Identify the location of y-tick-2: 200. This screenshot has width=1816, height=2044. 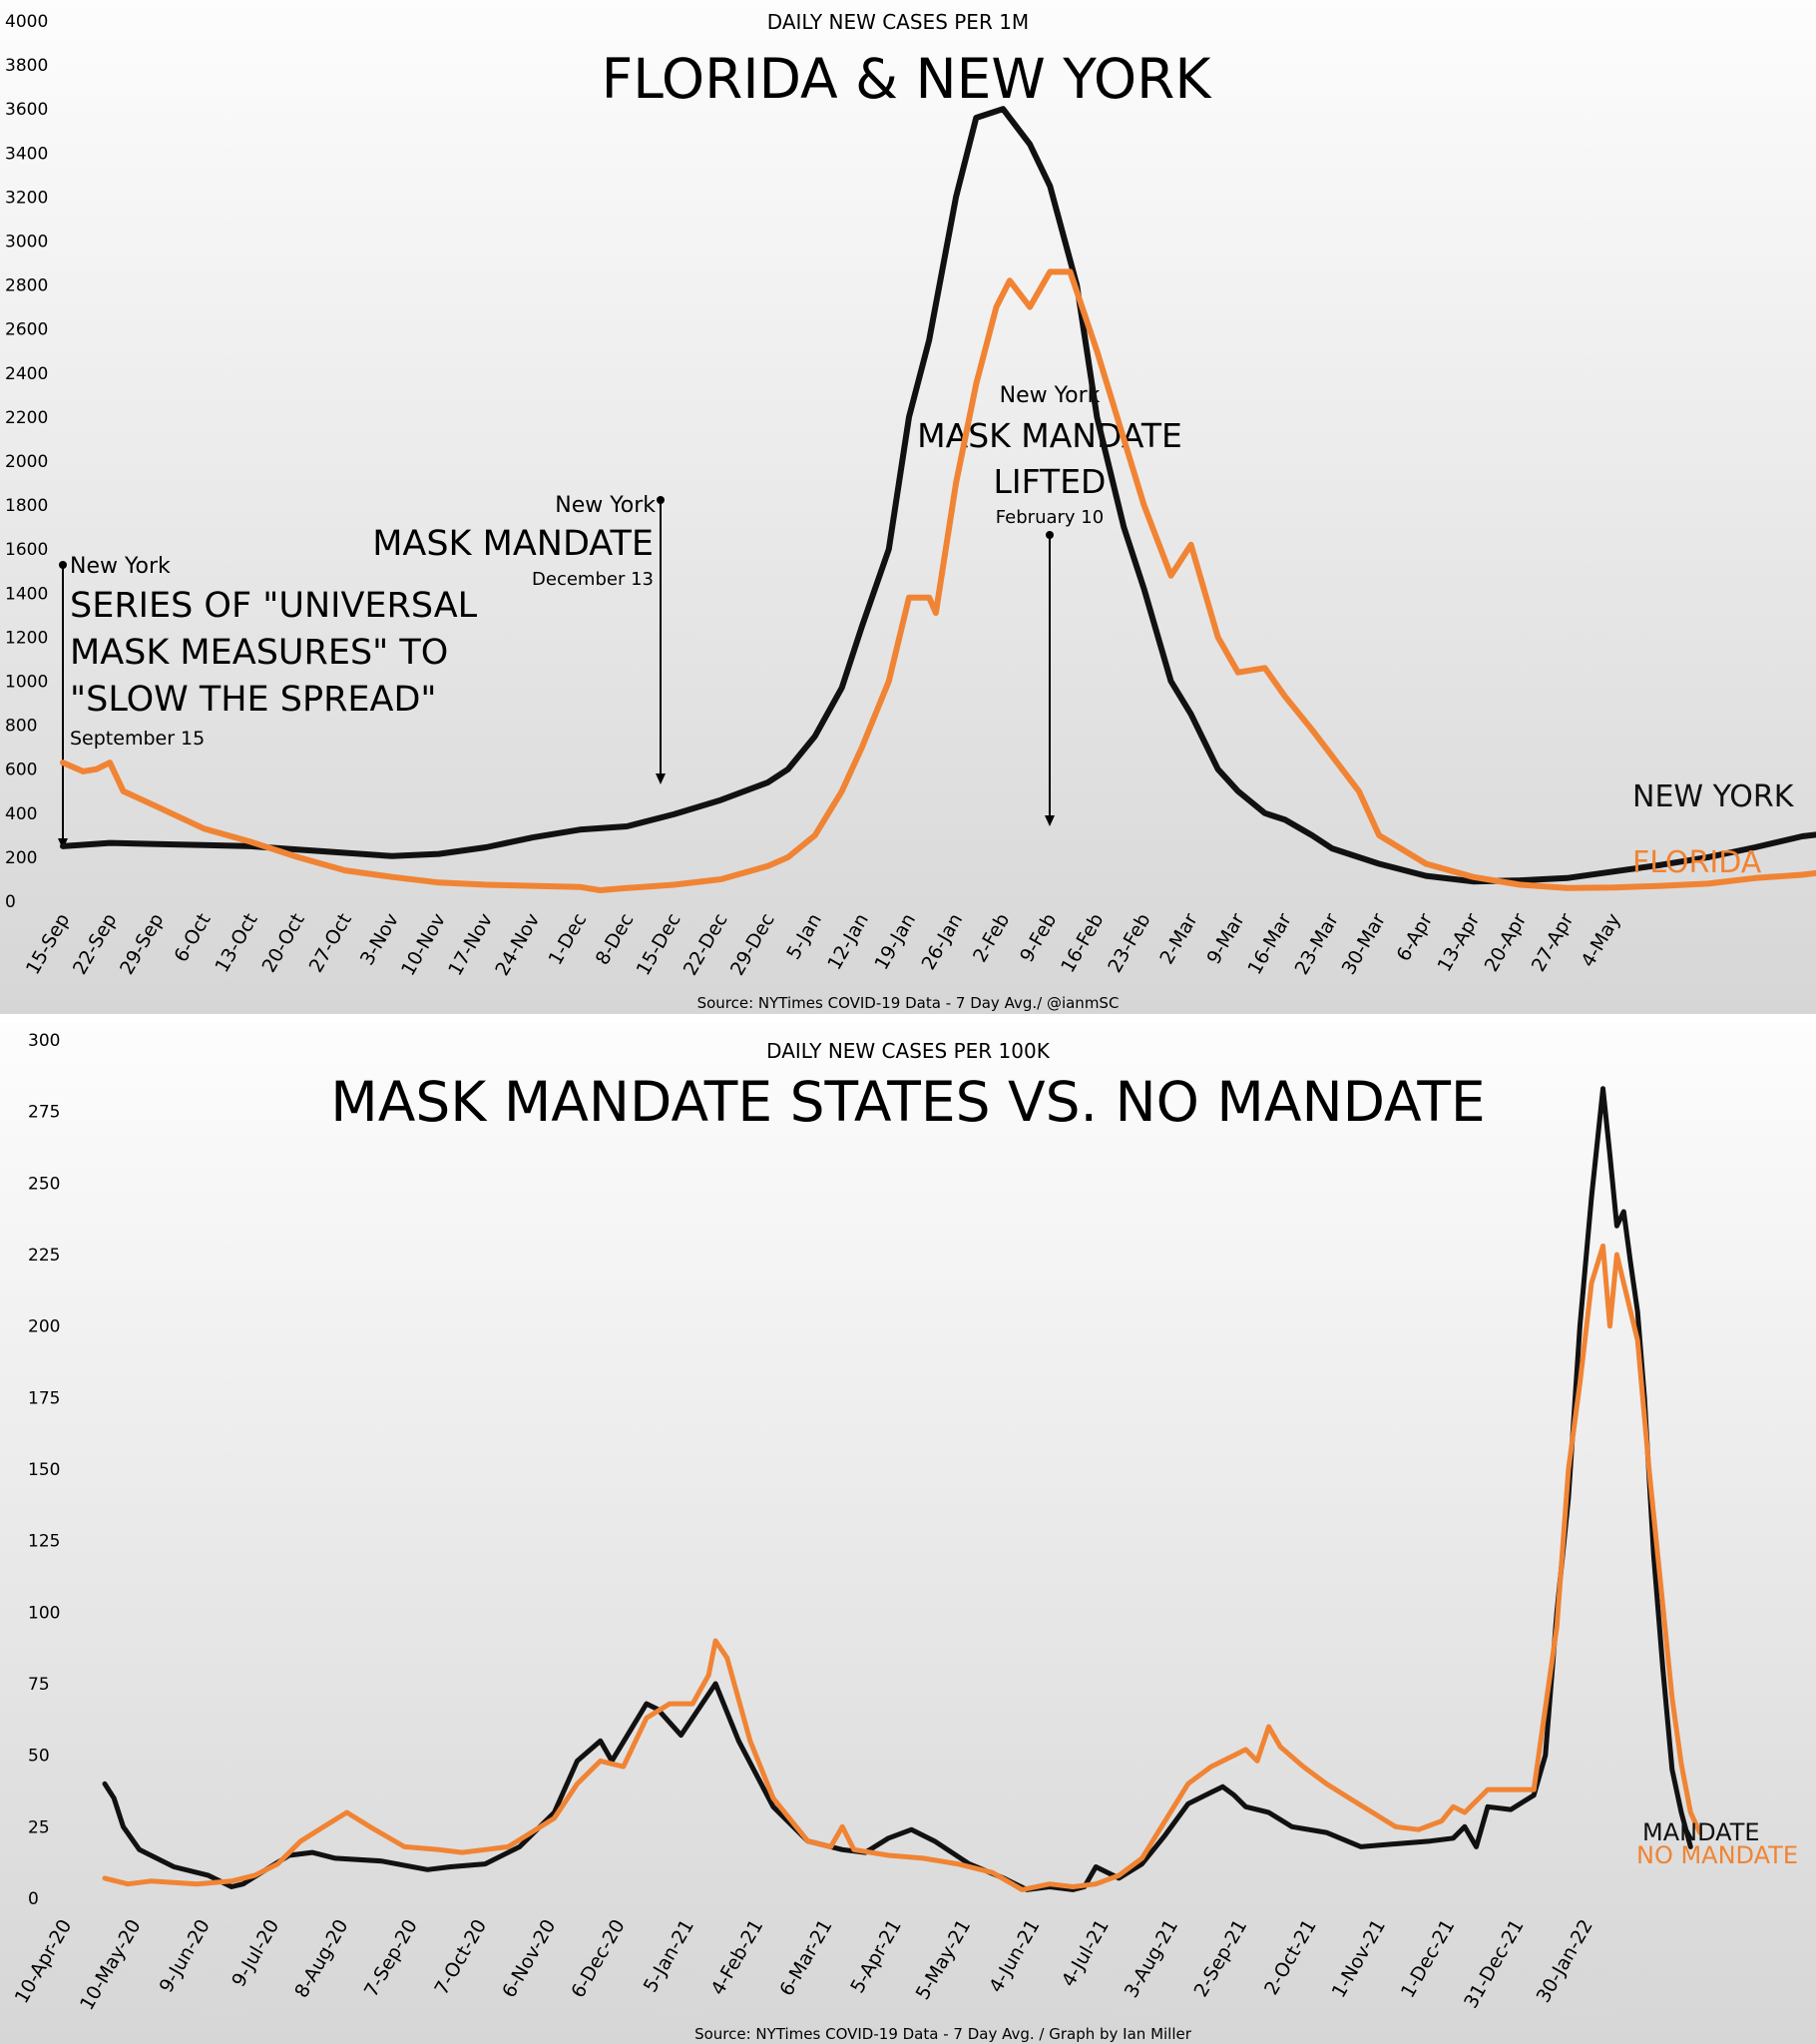
(44, 1327).